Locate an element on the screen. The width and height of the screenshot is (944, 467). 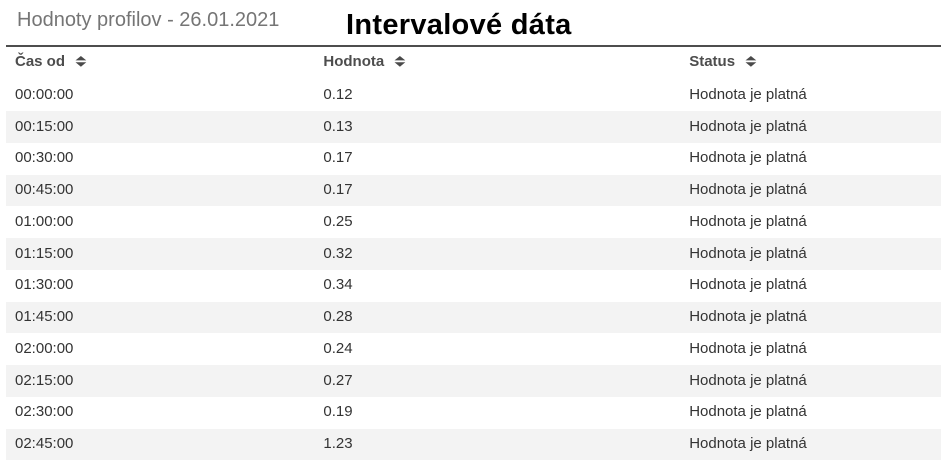
cell-time: 02:15:00 is located at coordinates (44, 380).